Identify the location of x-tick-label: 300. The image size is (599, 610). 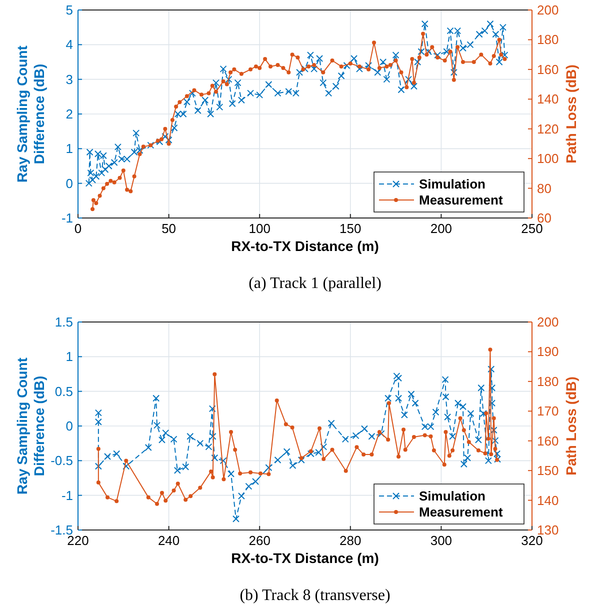
(441, 540).